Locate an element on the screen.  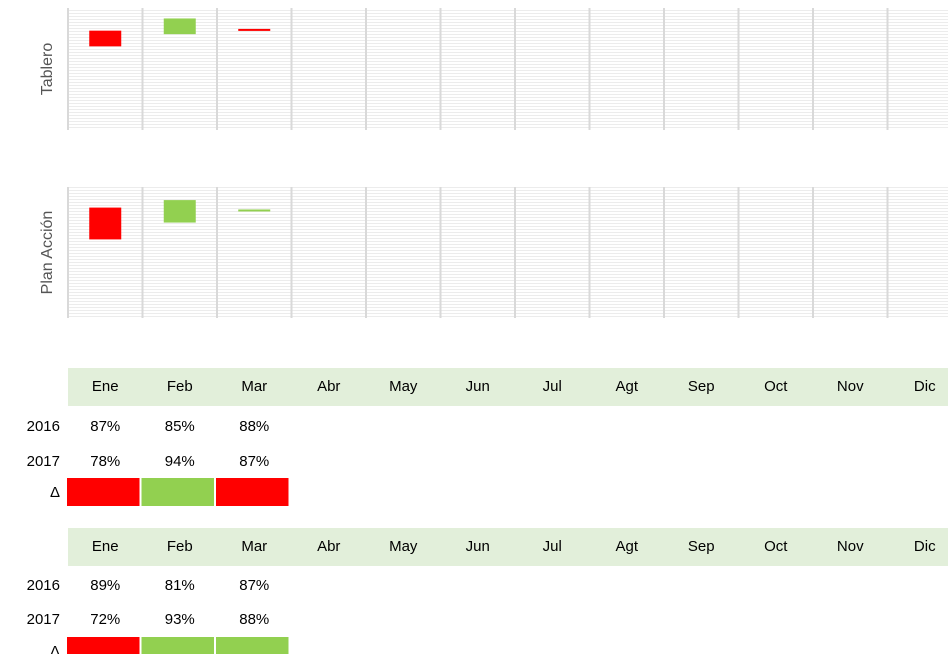
value-cell: 81% is located at coordinates (180, 585).